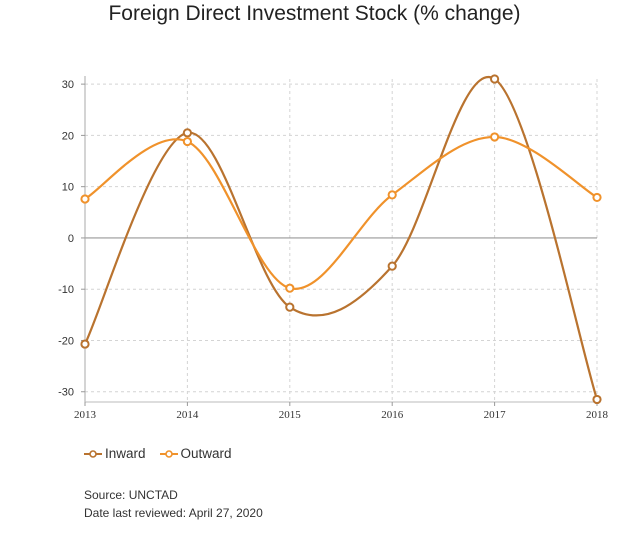 The height and width of the screenshot is (538, 629). Describe the element at coordinates (495, 415) in the screenshot. I see `x-tick-label: 2017` at that location.